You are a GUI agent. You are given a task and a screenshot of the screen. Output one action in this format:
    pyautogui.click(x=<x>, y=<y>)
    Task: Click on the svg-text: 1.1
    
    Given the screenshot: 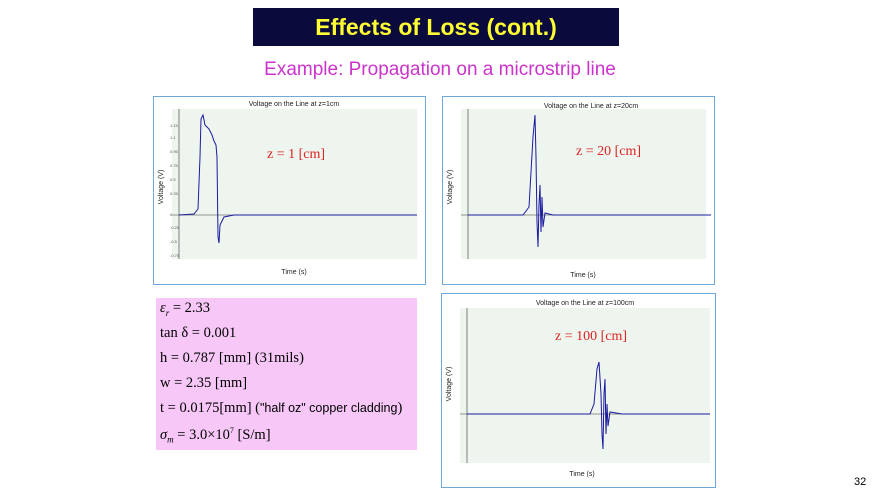 What is the action you would take?
    pyautogui.click(x=173, y=137)
    